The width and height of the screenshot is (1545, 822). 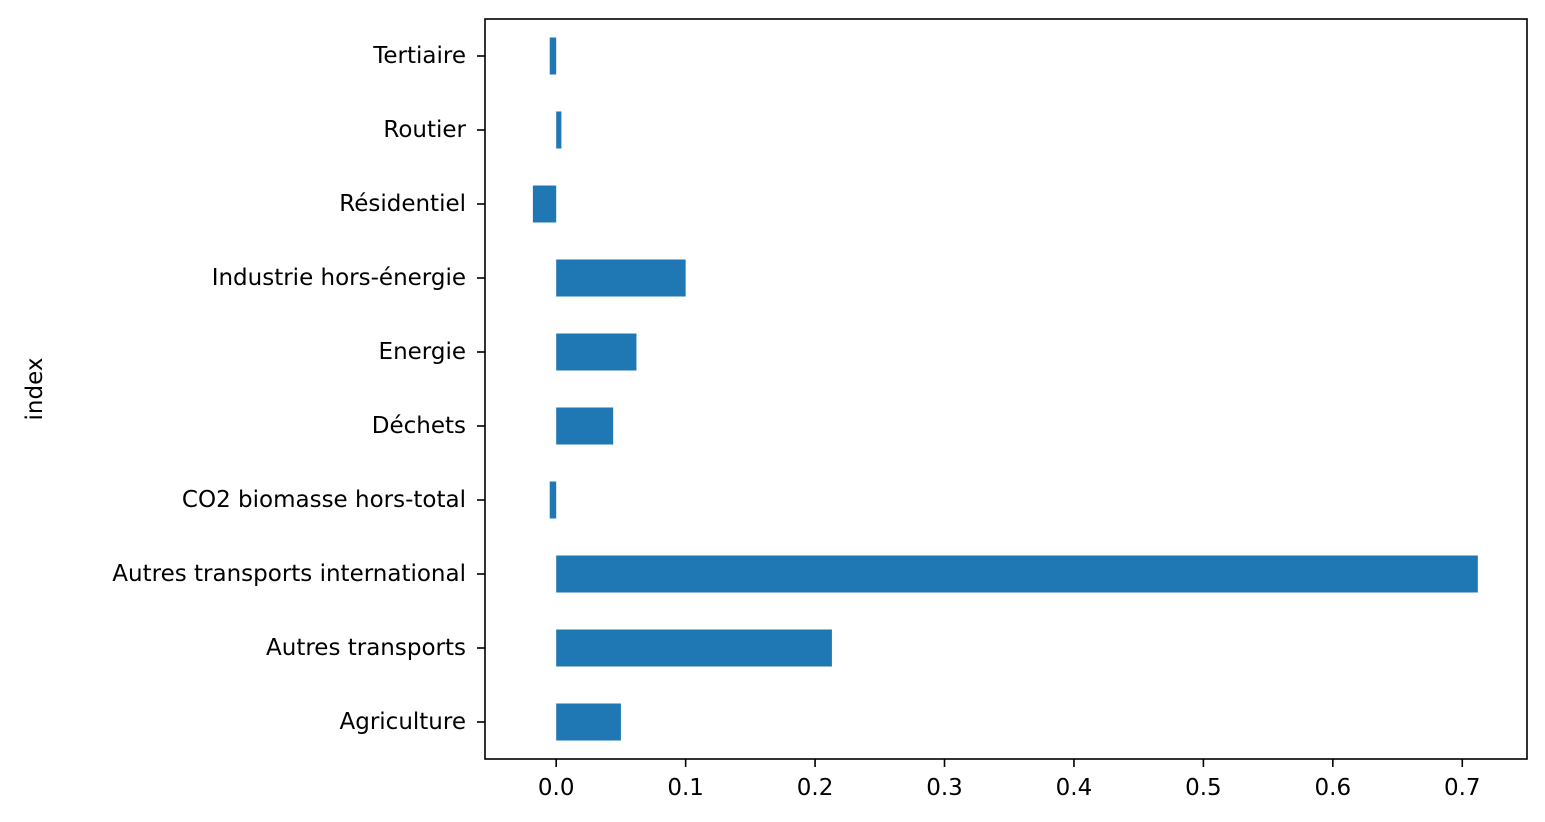 What do you see at coordinates (559, 130) in the screenshot?
I see `bar-routier` at bounding box center [559, 130].